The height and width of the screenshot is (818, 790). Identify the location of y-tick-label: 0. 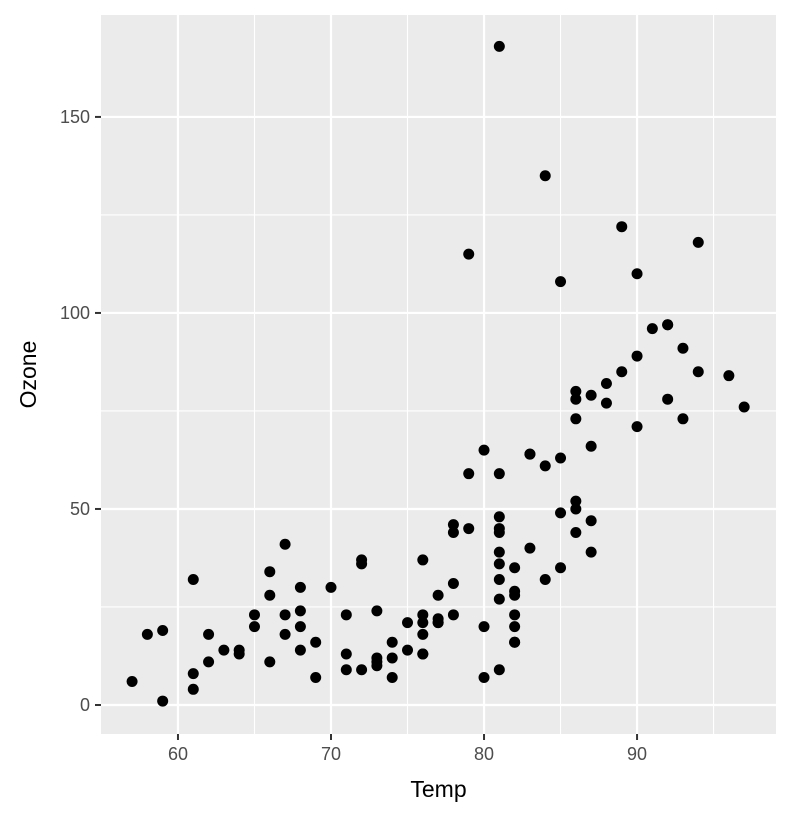
(85, 705).